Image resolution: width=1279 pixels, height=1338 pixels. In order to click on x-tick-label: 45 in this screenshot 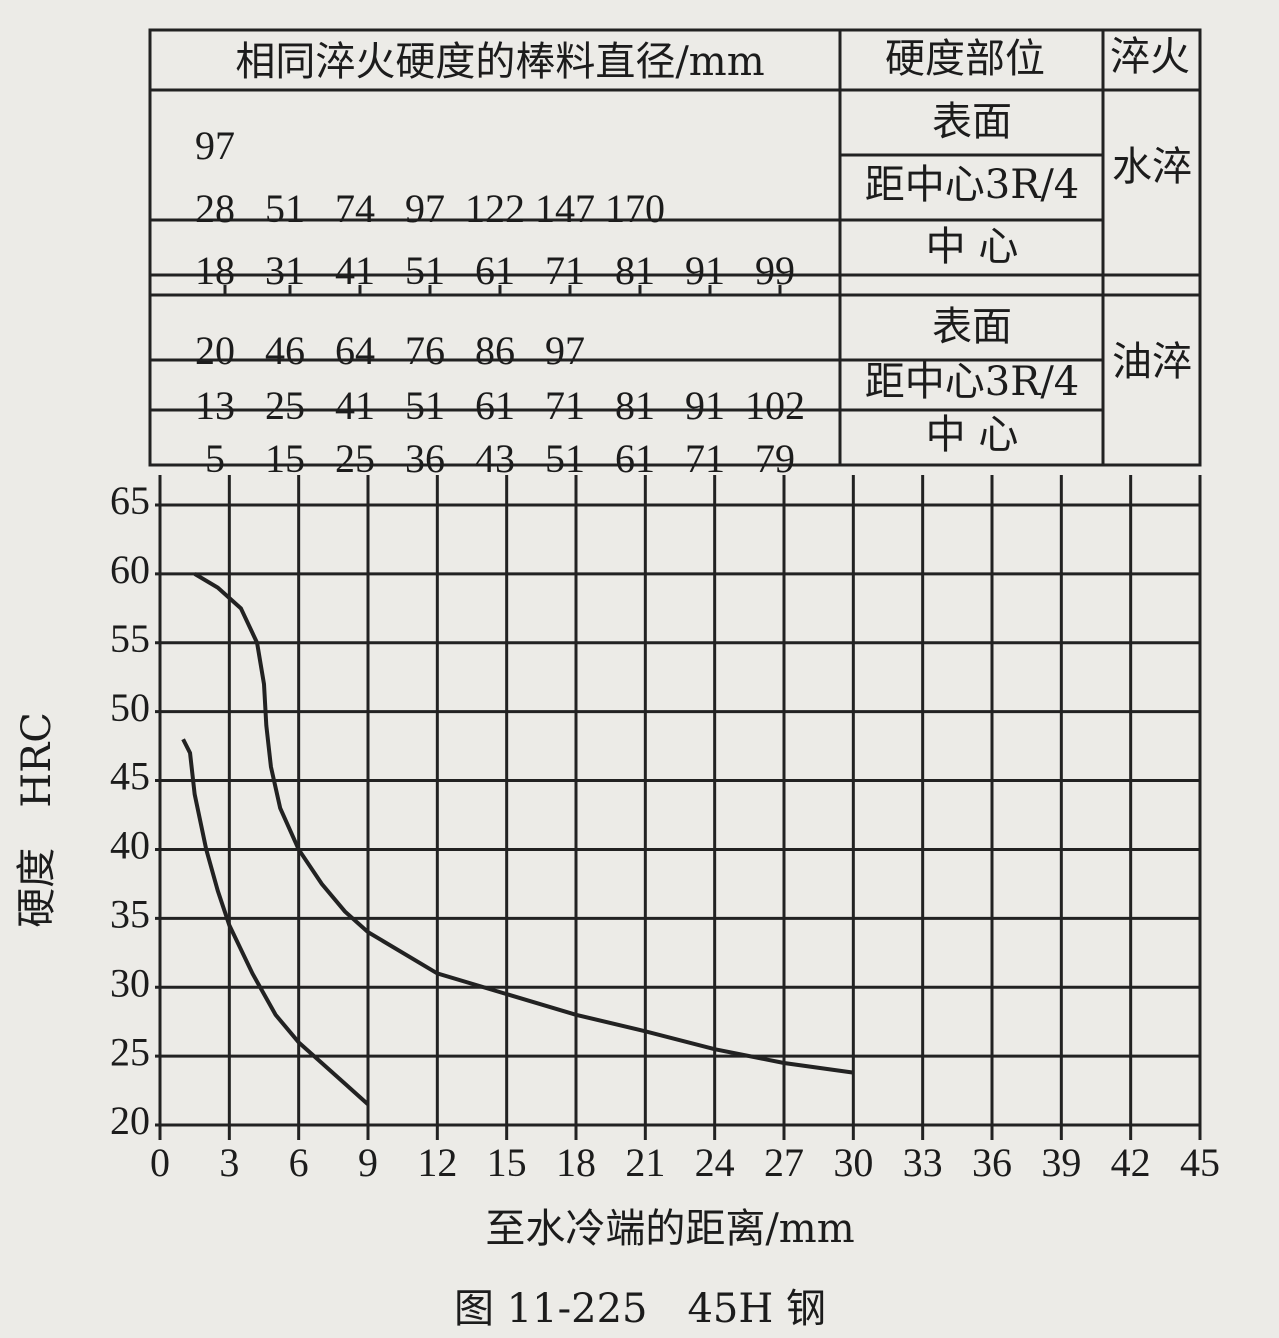, I will do `click(1200, 1162)`.